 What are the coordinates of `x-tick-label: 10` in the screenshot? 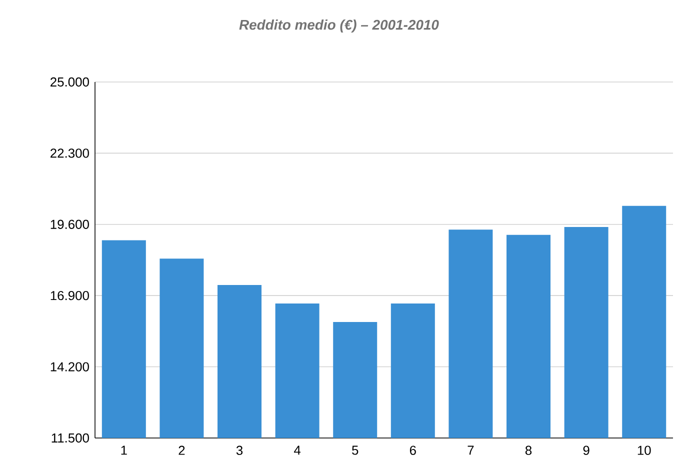 It's located at (644, 450).